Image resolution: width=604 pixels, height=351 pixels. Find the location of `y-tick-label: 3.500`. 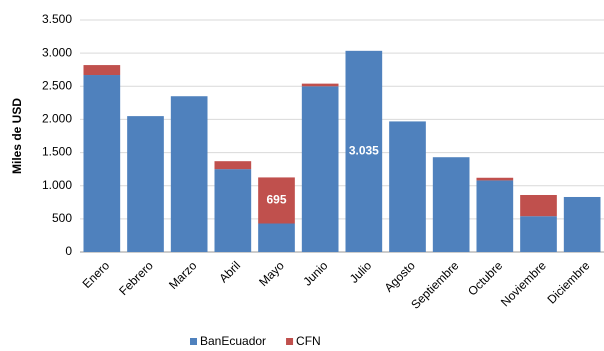

y-tick-label: 3.500 is located at coordinates (57, 19).